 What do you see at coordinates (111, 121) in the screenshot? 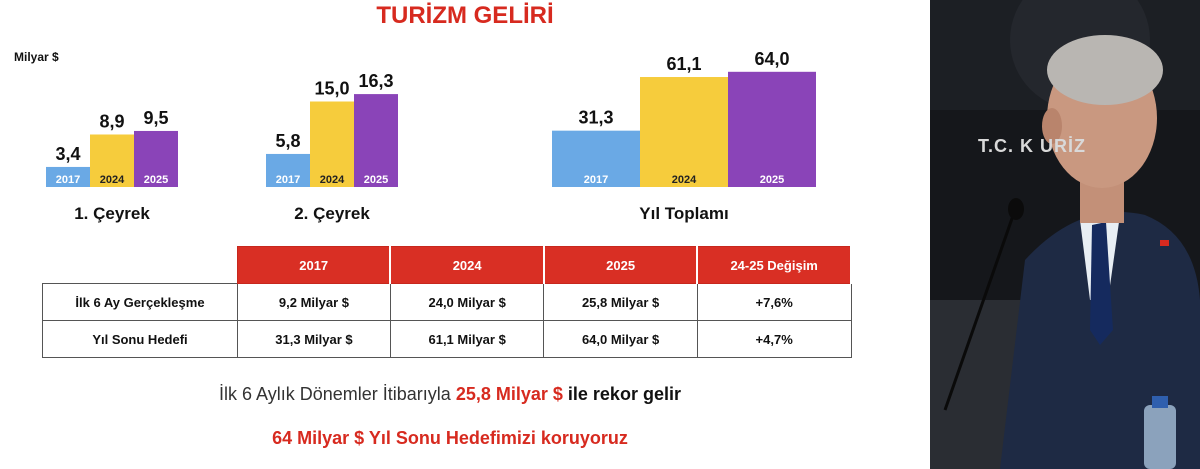
I see `bar-value-label: 8,9` at bounding box center [111, 121].